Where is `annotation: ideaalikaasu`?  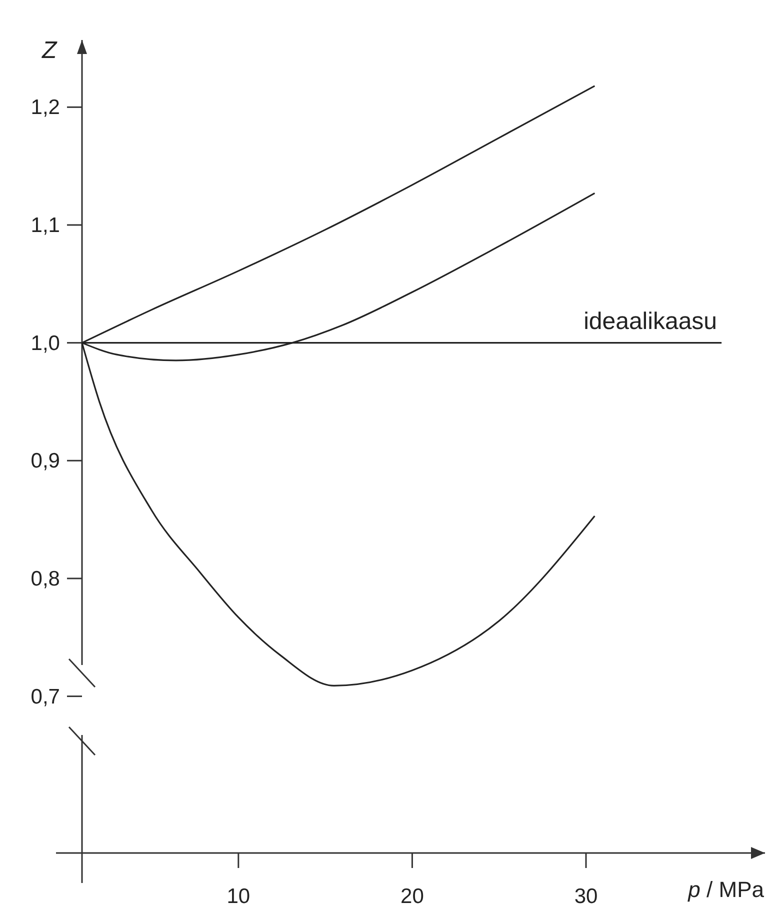
annotation: ideaalikaasu is located at coordinates (651, 321).